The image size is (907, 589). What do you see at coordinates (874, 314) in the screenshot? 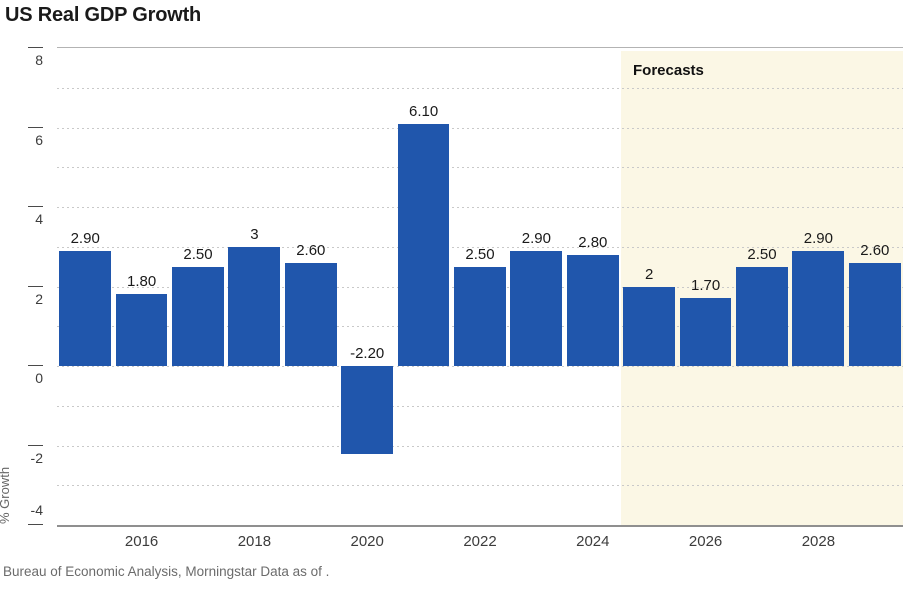
I see `bar-2029` at bounding box center [874, 314].